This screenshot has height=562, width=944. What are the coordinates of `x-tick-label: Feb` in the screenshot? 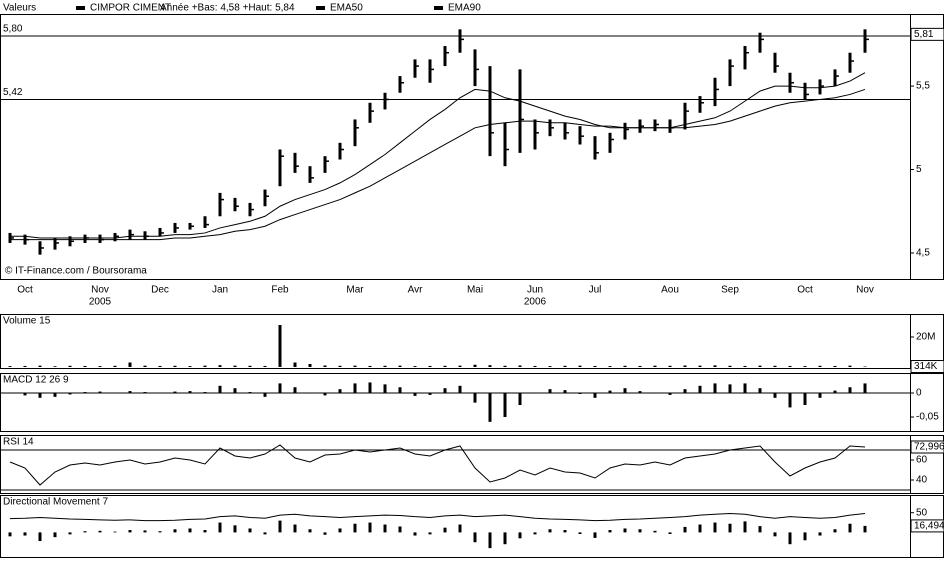 It's located at (280, 290).